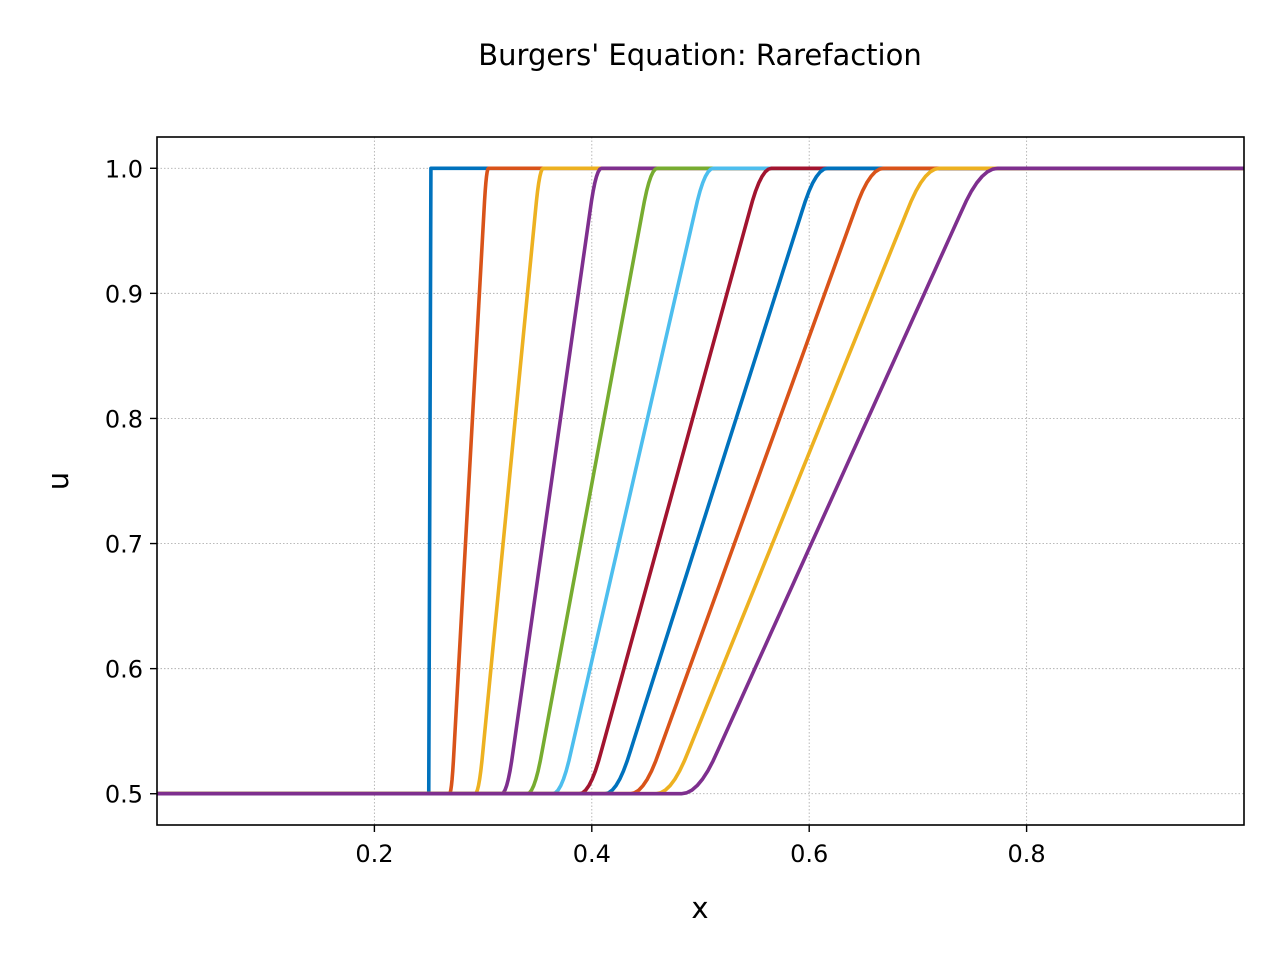 Image resolution: width=1280 pixels, height=960 pixels. I want to click on x-axis-title: x, so click(699, 908).